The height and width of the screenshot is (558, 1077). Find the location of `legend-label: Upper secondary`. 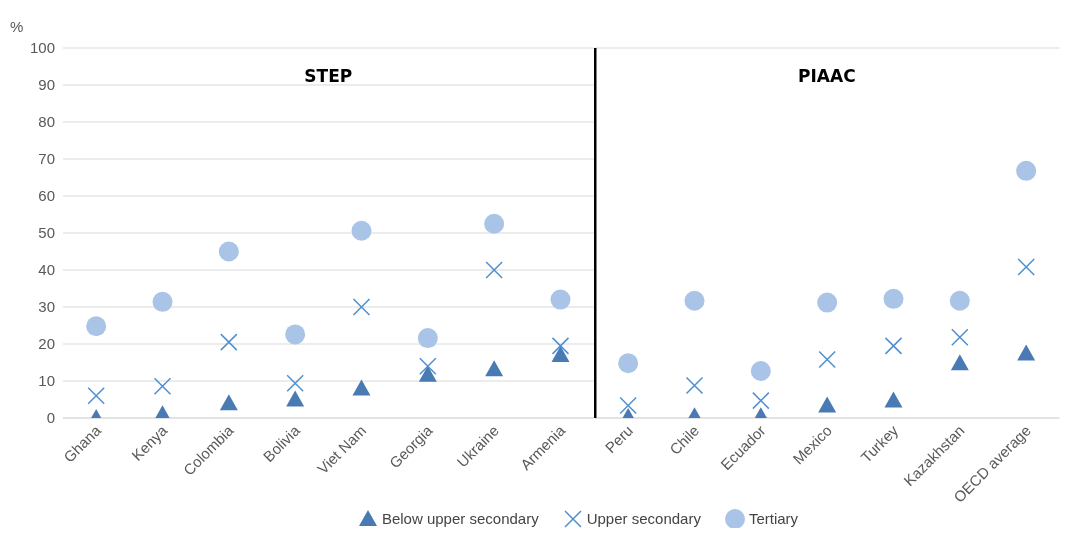

legend-label: Upper secondary is located at coordinates (643, 518).